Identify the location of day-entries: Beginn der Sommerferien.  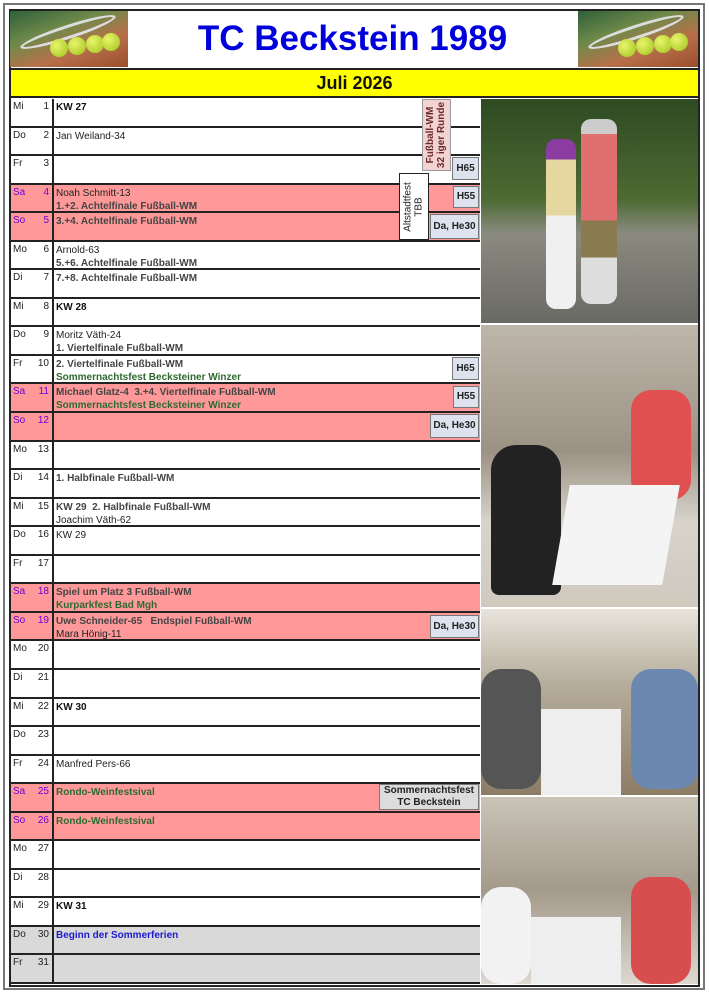
(117, 935).